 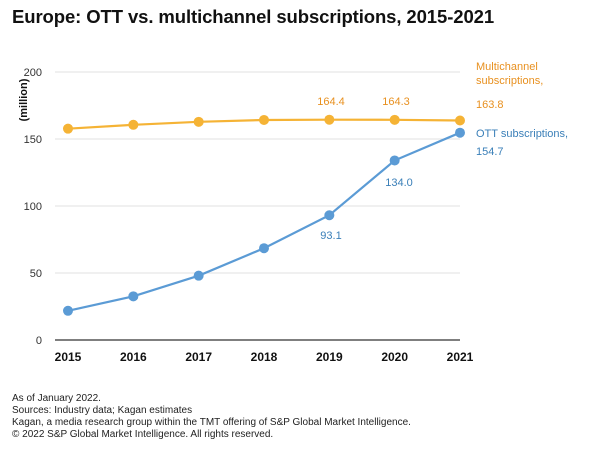 I want to click on y-axis-ticks: 0 50 100 150 200, so click(x=33, y=207).